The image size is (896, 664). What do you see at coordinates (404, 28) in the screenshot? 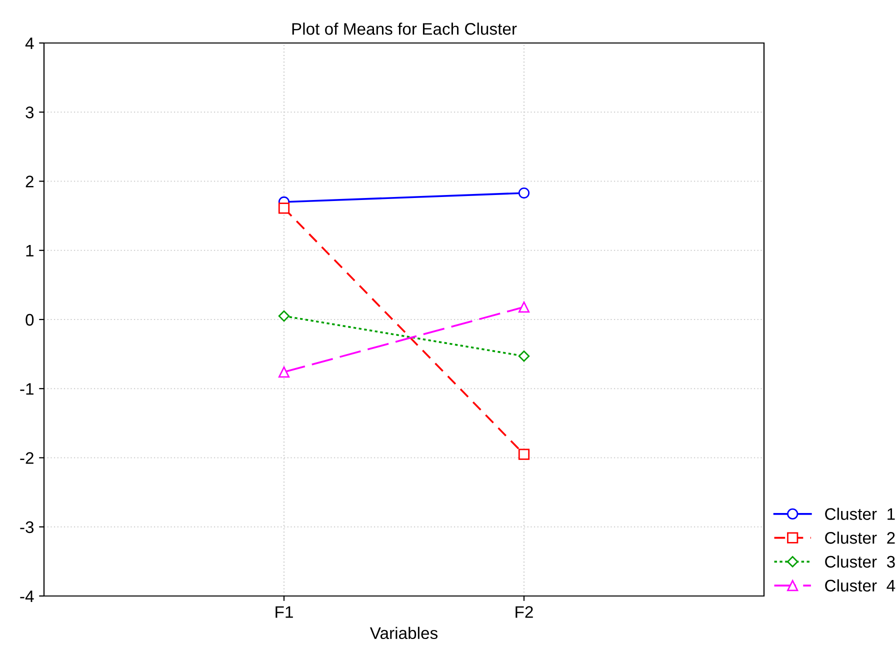
I see `chart-title: Plot of Means for Each Cluster` at bounding box center [404, 28].